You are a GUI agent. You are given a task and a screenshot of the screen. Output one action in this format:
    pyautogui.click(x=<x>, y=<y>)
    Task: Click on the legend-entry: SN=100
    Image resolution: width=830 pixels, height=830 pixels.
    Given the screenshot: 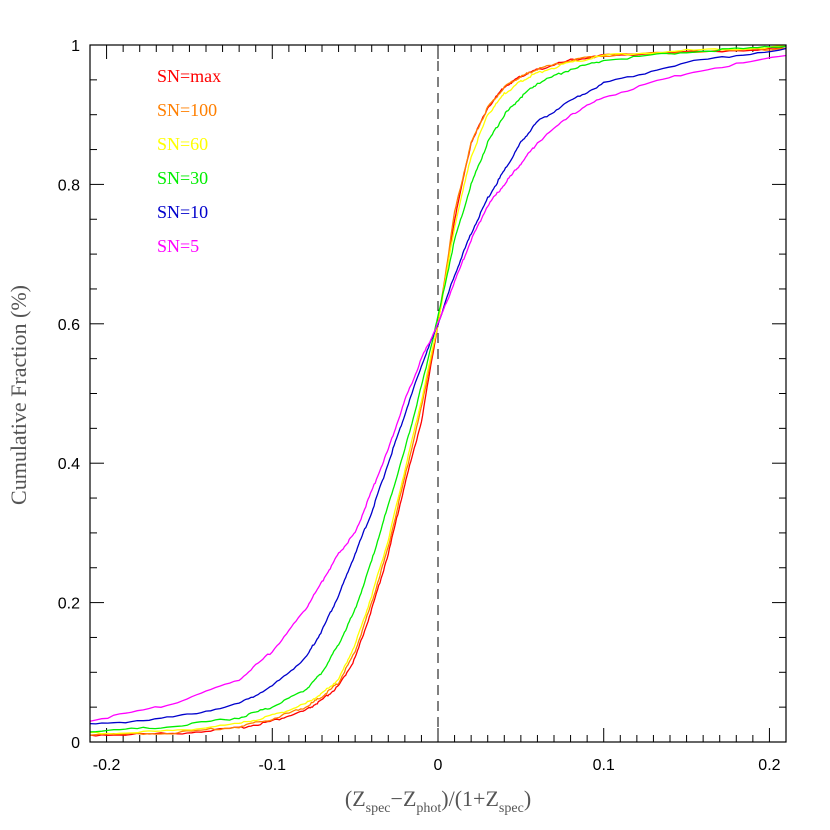 What is the action you would take?
    pyautogui.click(x=187, y=110)
    